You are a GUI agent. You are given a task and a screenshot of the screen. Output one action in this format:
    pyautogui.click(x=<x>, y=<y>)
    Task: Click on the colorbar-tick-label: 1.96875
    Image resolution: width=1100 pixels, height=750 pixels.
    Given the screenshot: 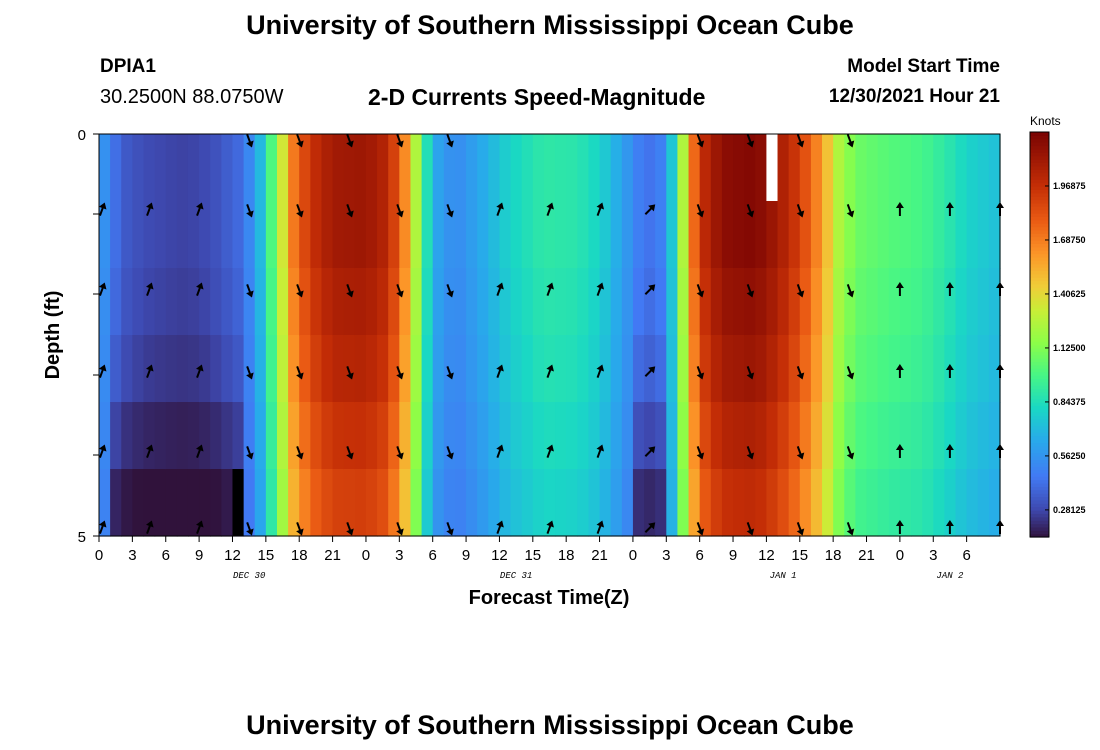 What is the action you would take?
    pyautogui.click(x=1069, y=186)
    